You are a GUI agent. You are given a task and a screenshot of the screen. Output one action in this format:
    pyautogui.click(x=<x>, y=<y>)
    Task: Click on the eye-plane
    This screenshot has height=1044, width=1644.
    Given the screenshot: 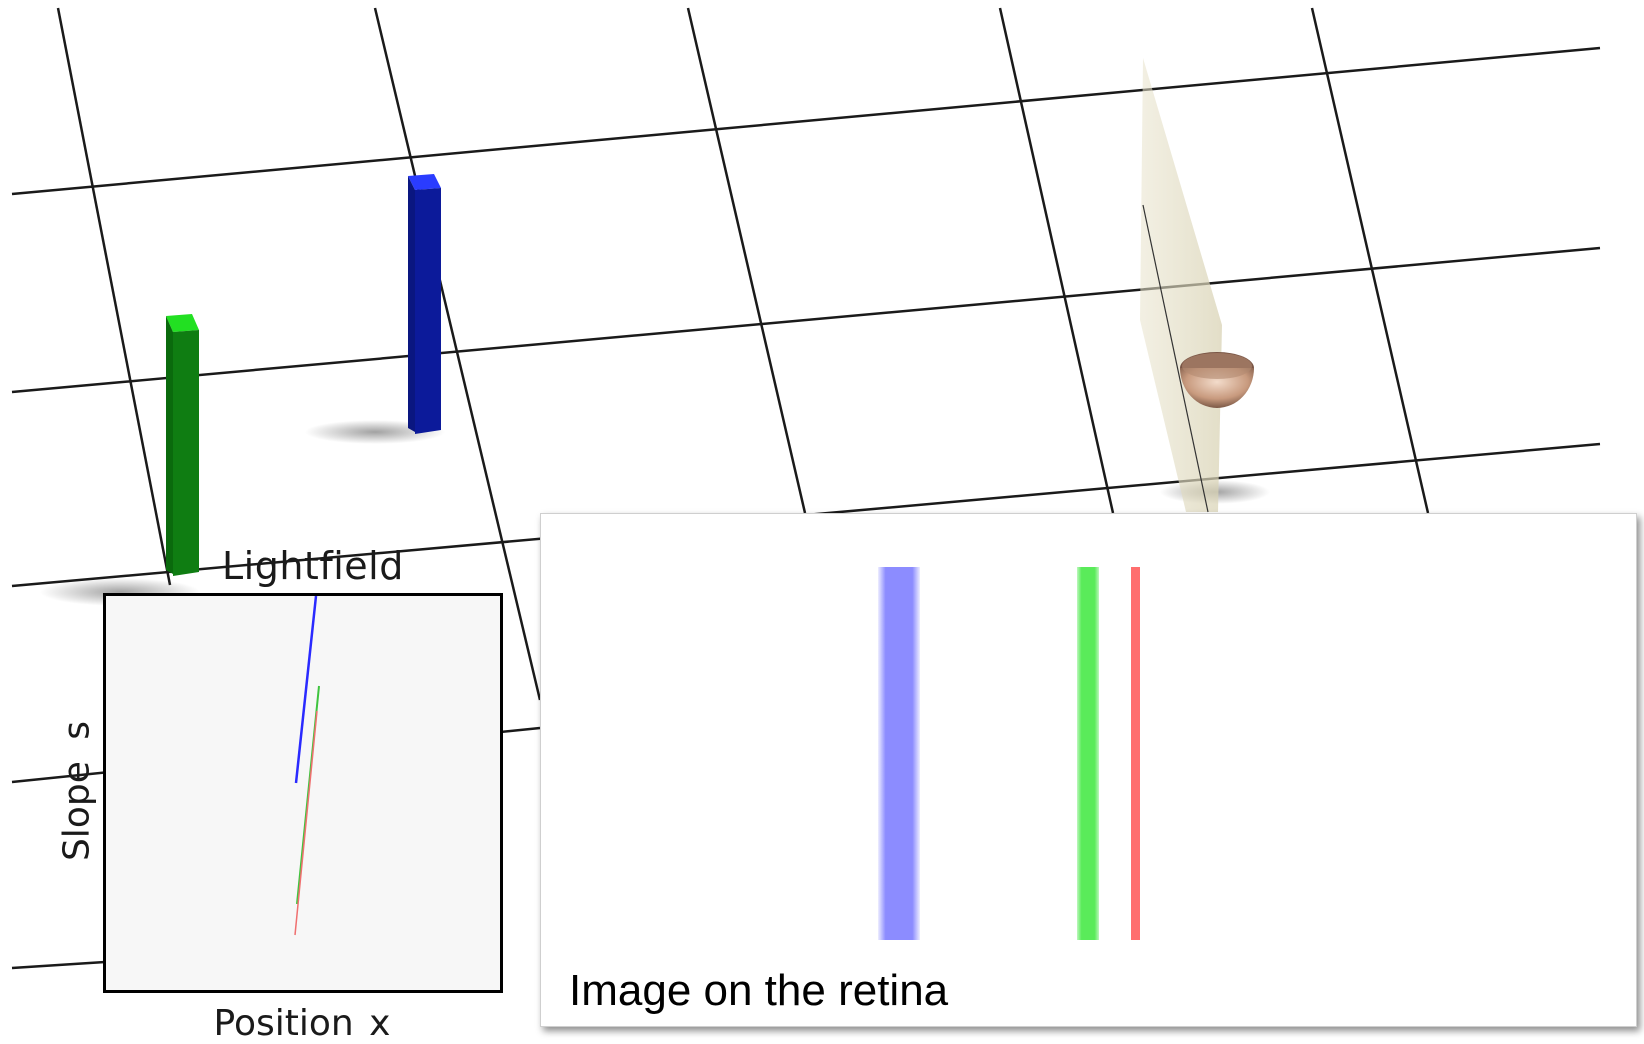 What is the action you would take?
    pyautogui.click(x=1181, y=285)
    